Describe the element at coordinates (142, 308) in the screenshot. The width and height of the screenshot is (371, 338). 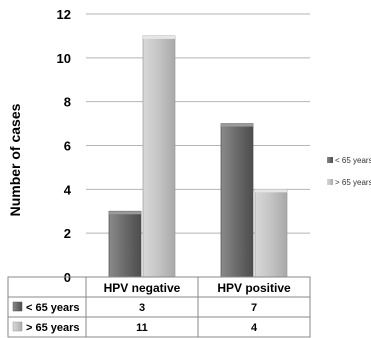
I see `table-cell: 3` at that location.